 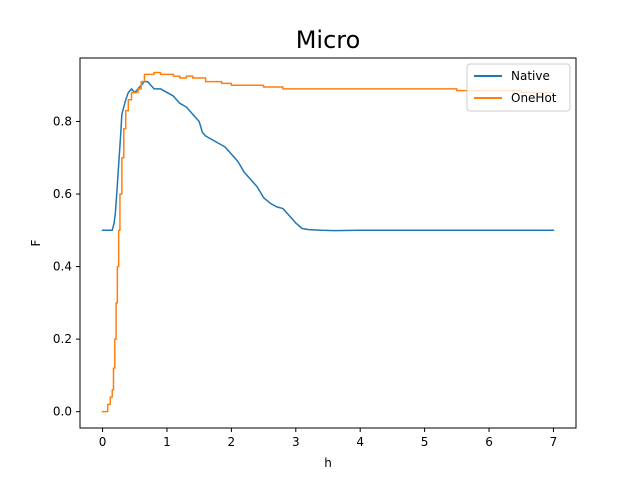 What do you see at coordinates (296, 442) in the screenshot?
I see `x-tick-label: 3` at bounding box center [296, 442].